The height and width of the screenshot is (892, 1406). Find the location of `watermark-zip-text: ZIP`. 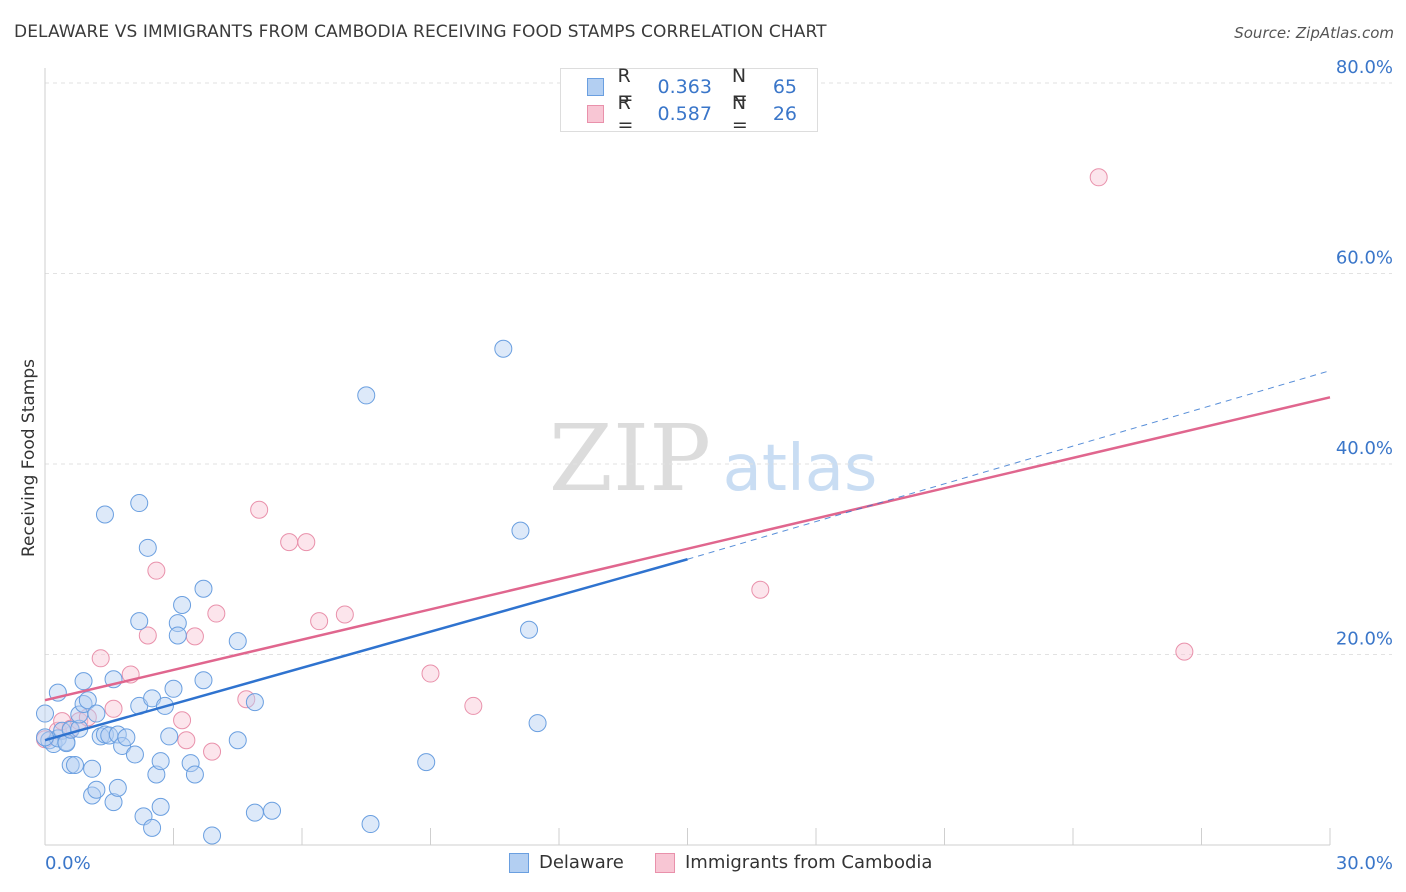

watermark-zip-text: ZIP is located at coordinates (630, 458).